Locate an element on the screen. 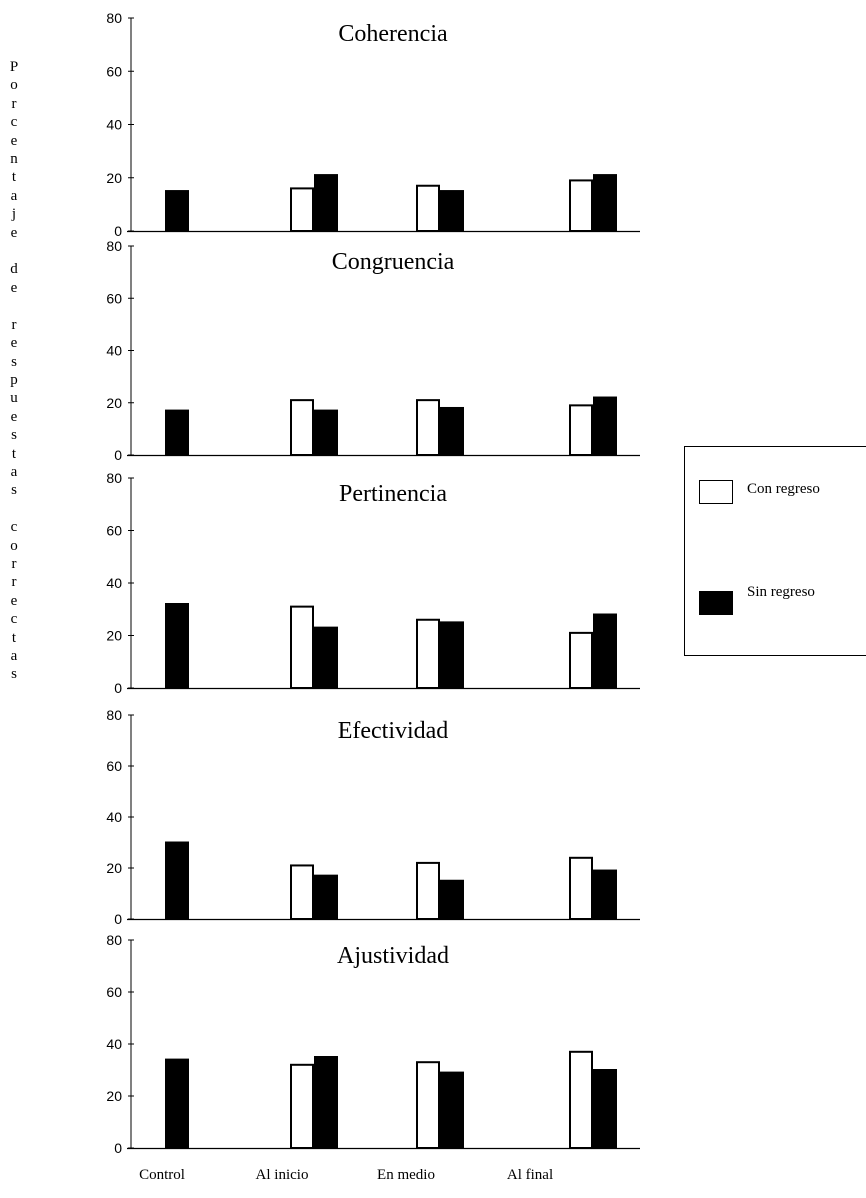  legend-label-sin-regreso: Sin regreso is located at coordinates (781, 592).